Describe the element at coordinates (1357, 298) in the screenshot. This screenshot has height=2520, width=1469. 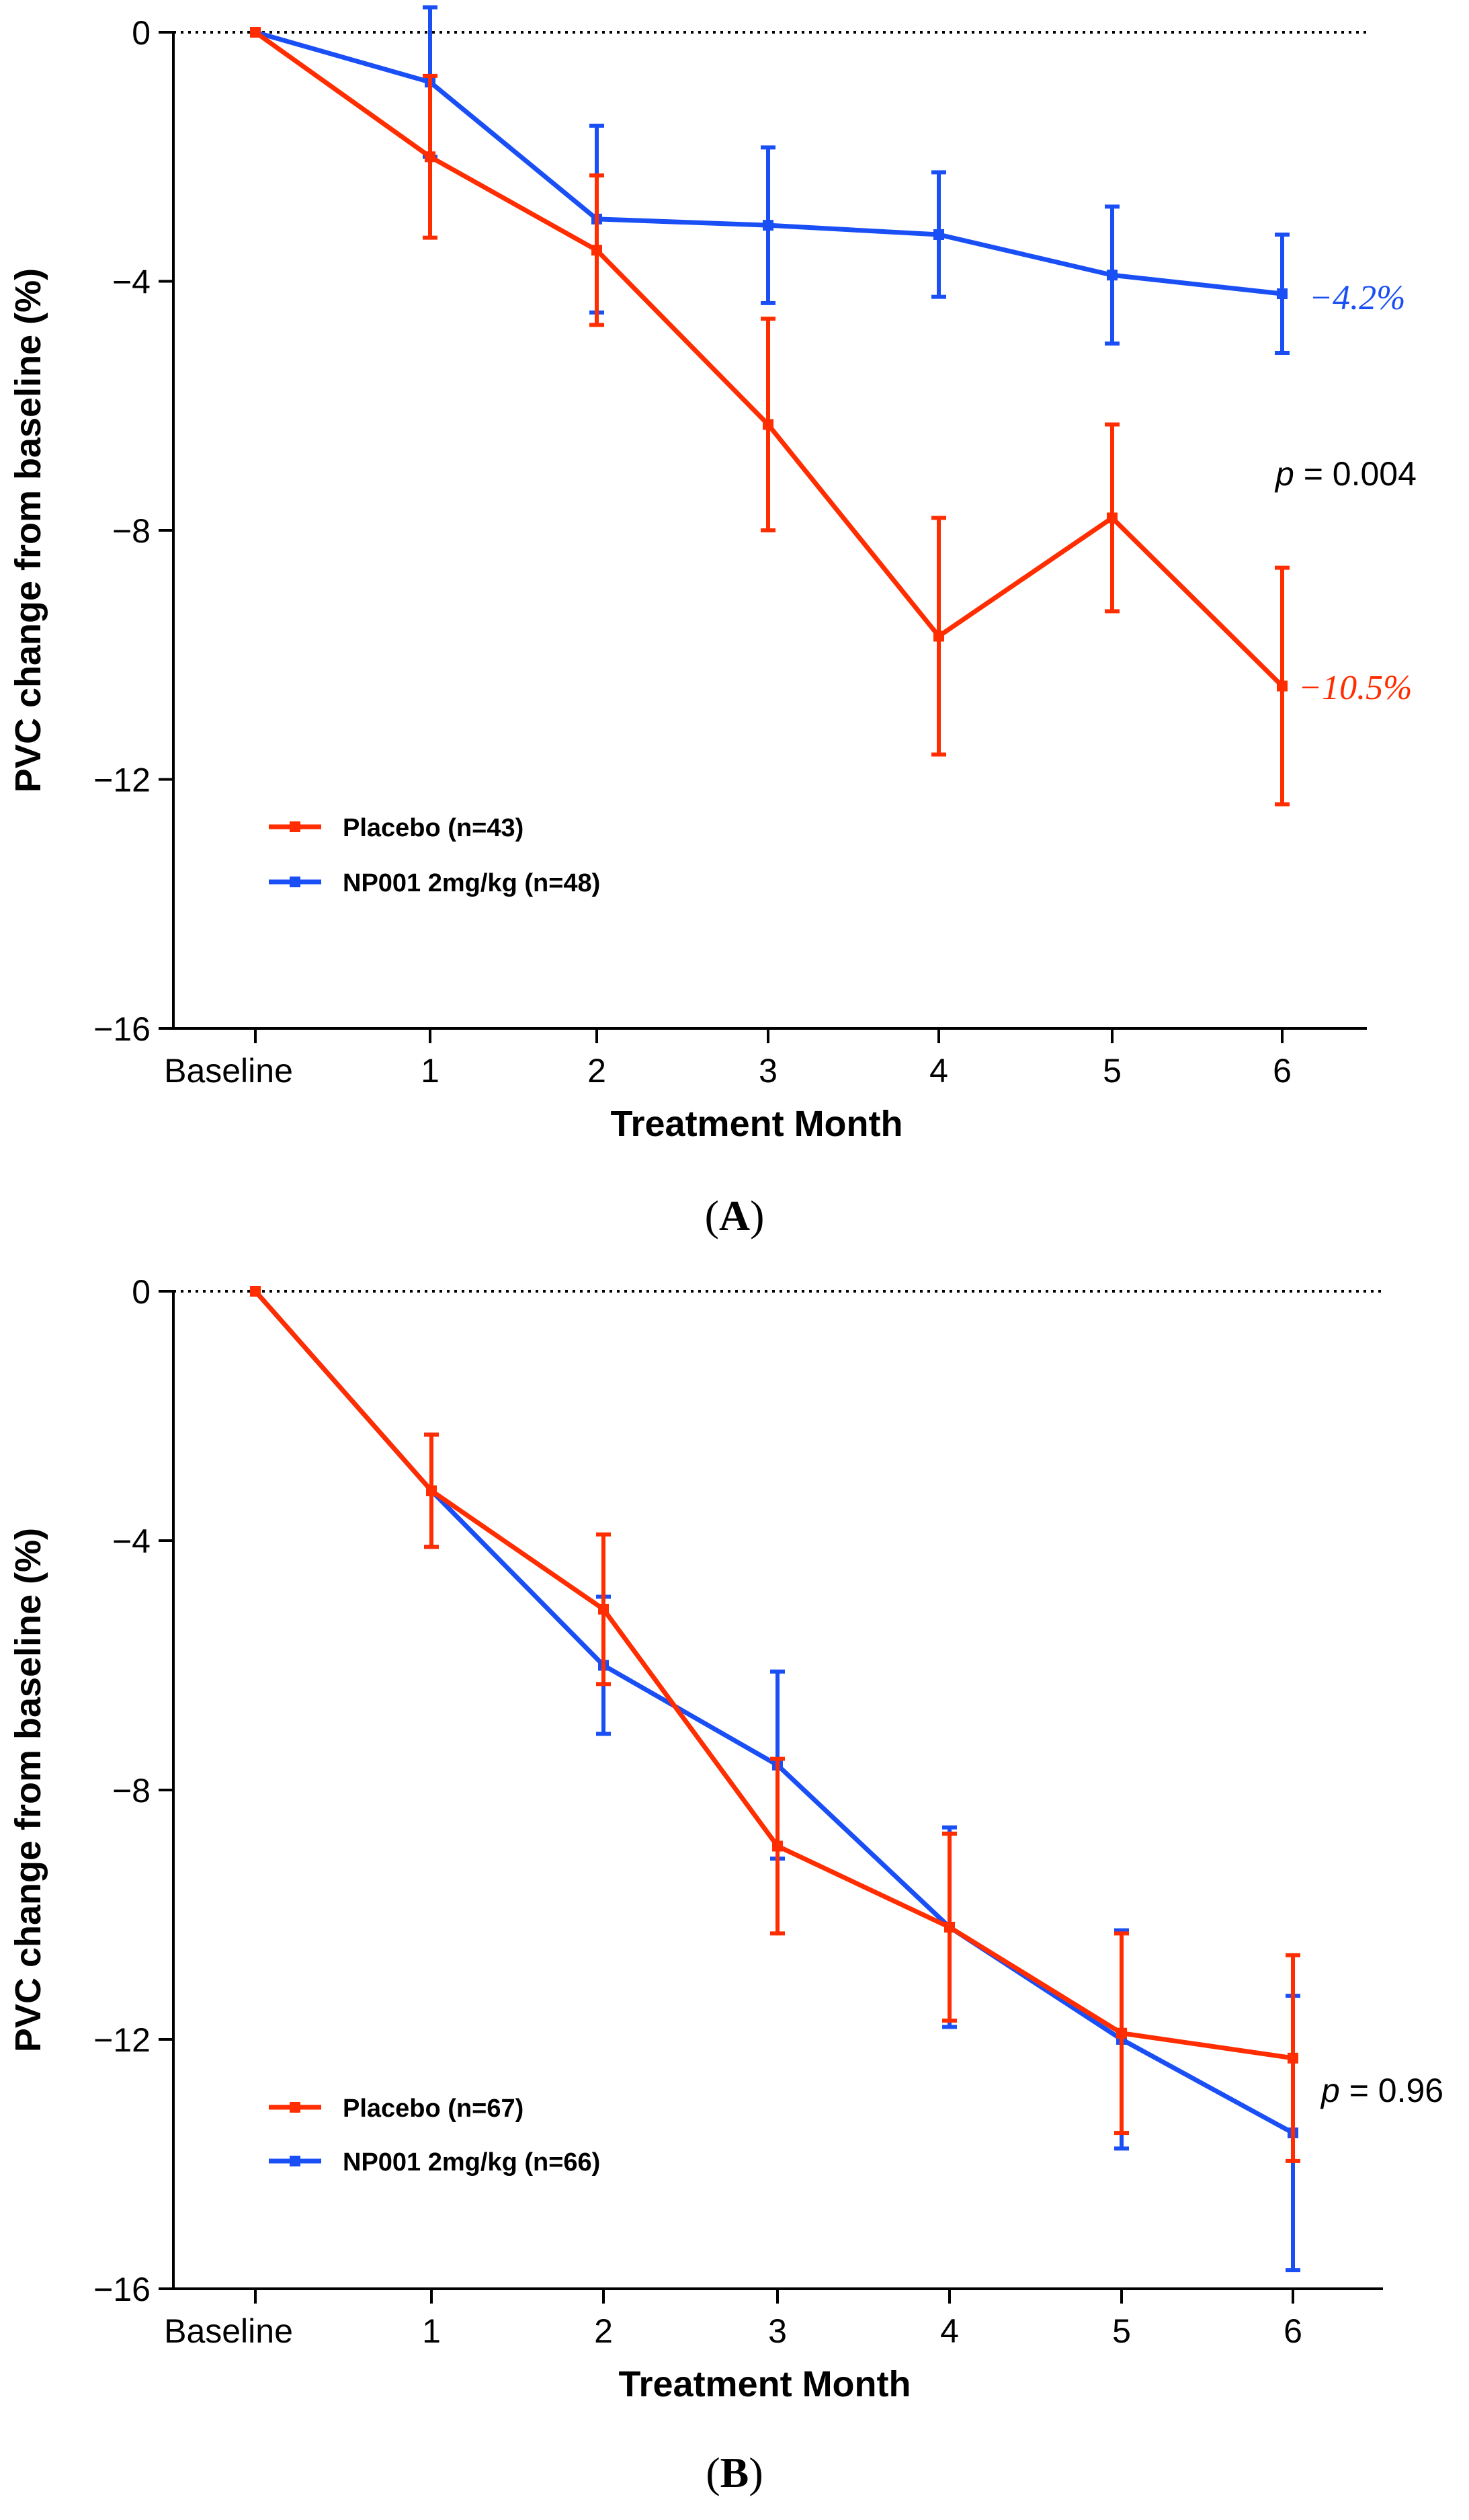
I see `end-value-annotation: −4.2%` at that location.